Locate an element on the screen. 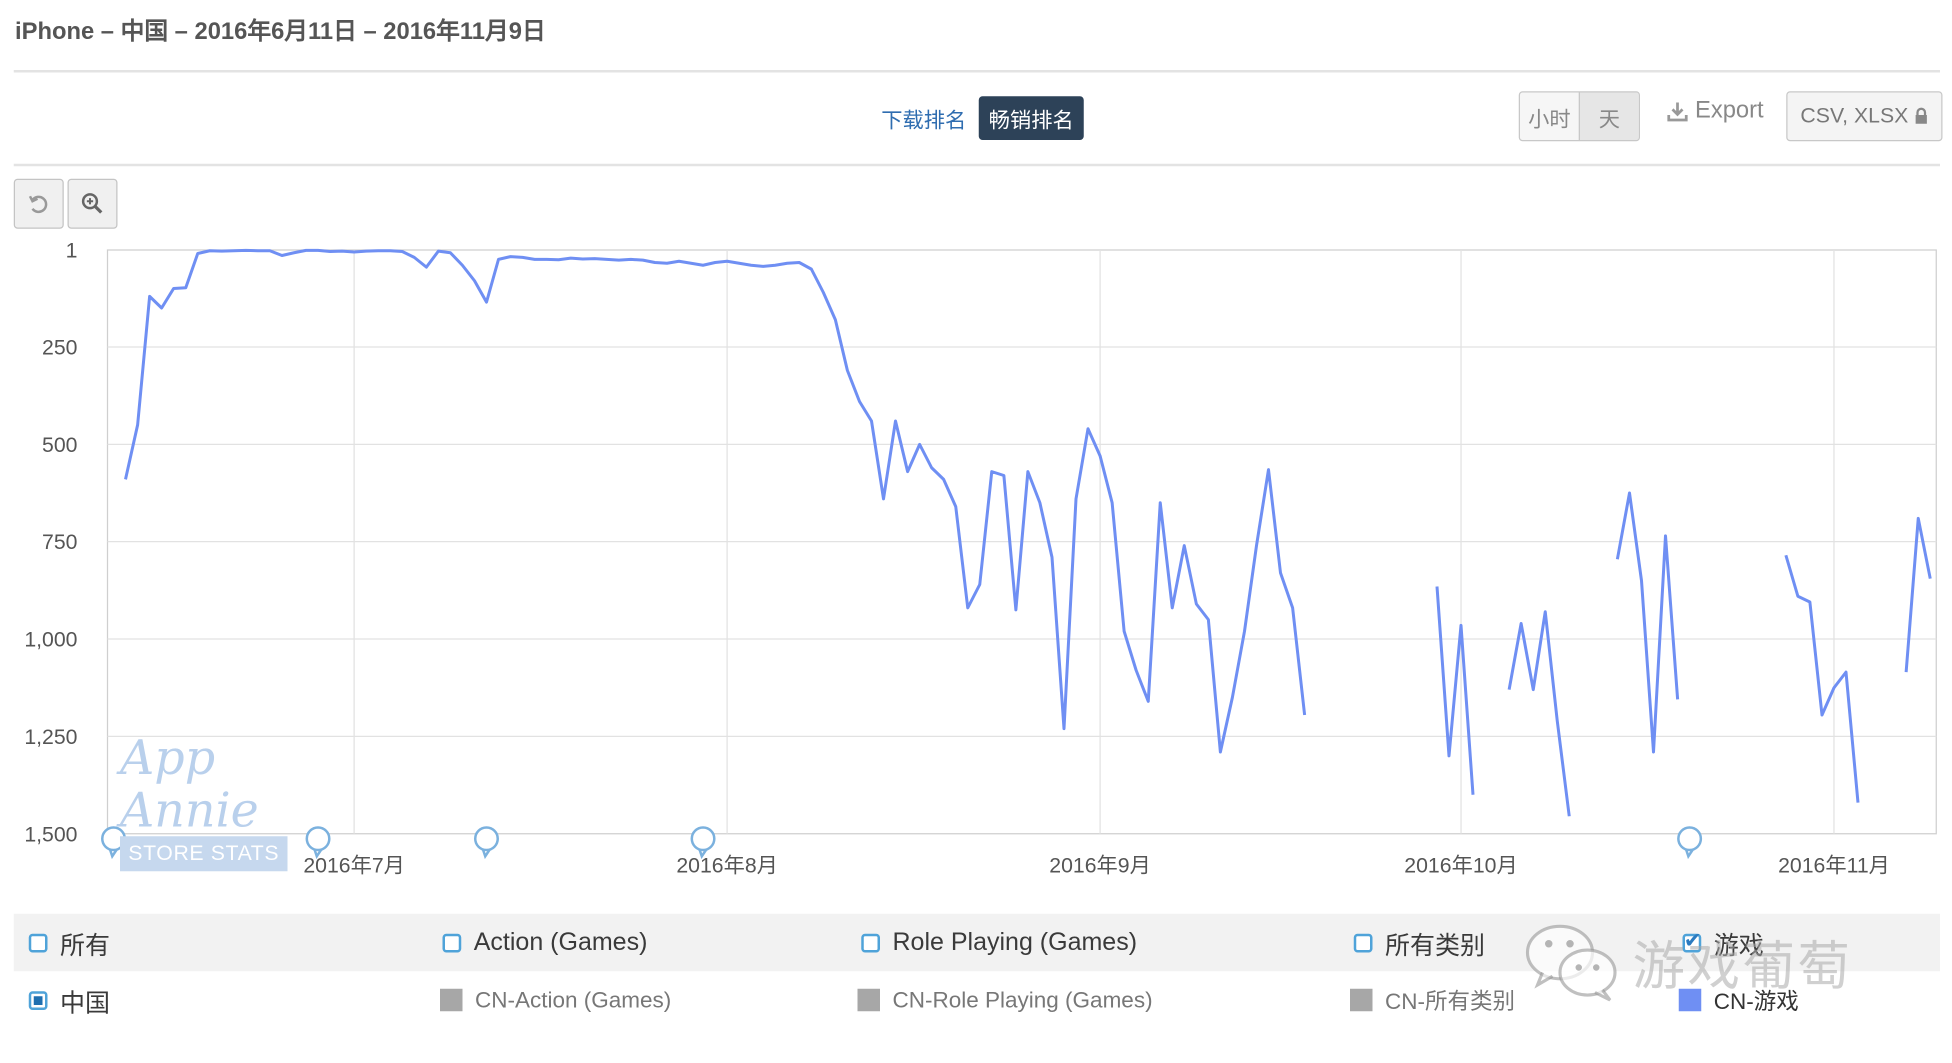  y-tick-label: 1,250 is located at coordinates (50, 737).